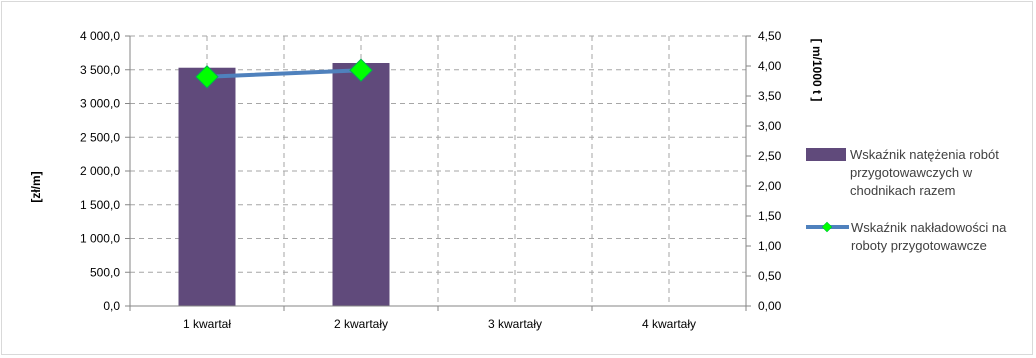 This screenshot has height=358, width=1036. What do you see at coordinates (361, 324) in the screenshot?
I see `x-tick-label: 2 kwartały` at bounding box center [361, 324].